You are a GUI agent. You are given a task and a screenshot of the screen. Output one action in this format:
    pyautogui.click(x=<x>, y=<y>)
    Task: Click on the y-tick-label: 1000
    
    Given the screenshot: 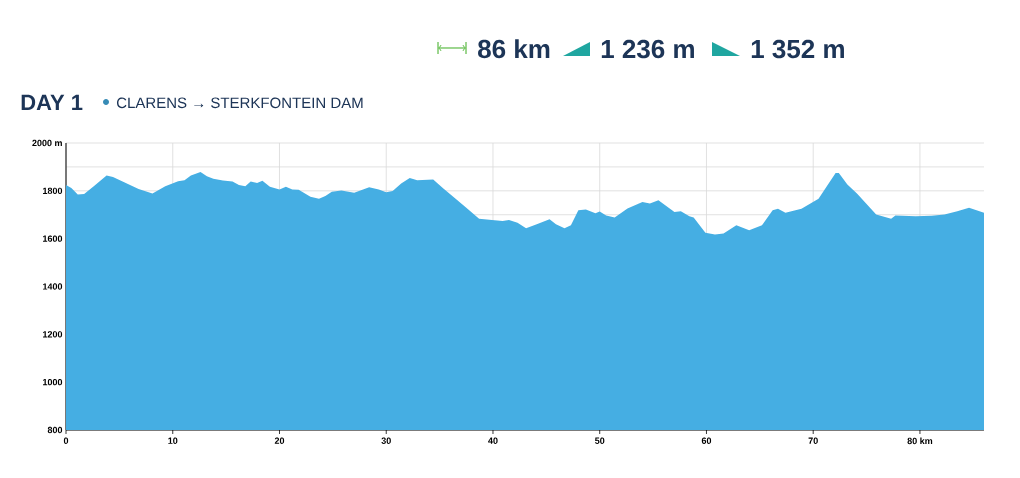 What is the action you would take?
    pyautogui.click(x=53, y=382)
    